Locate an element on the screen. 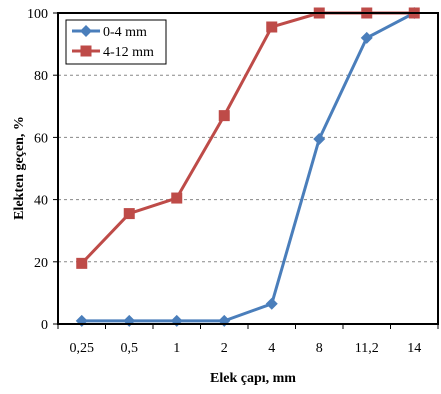  x-axis: 0,25 0,5 1 2 4 8 11,2 14 is located at coordinates (248, 340).